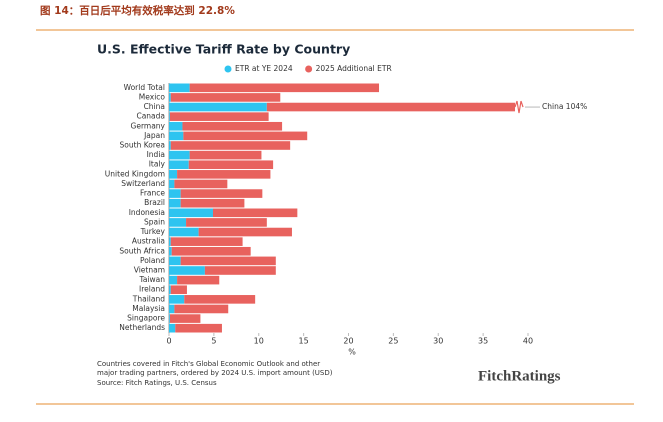 Image resolution: width=663 pixels, height=422 pixels. What do you see at coordinates (157, 164) in the screenshot?
I see `y-tick-label: Italy` at bounding box center [157, 164].